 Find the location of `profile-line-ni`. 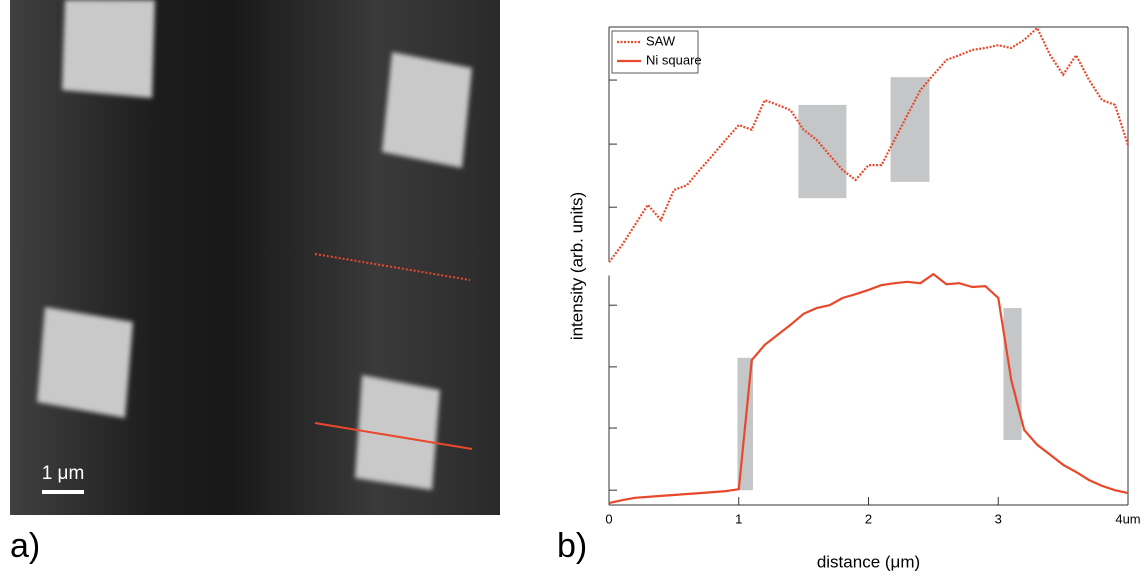

profile-line-ni is located at coordinates (393, 436).